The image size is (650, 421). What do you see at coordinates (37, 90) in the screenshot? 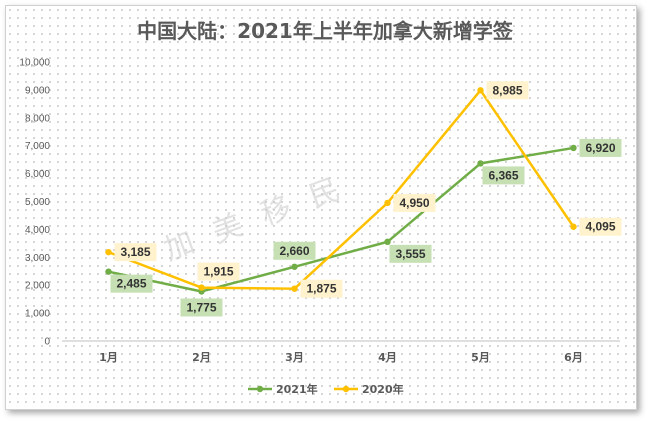
I see `y-tick-label: 9,000` at bounding box center [37, 90].